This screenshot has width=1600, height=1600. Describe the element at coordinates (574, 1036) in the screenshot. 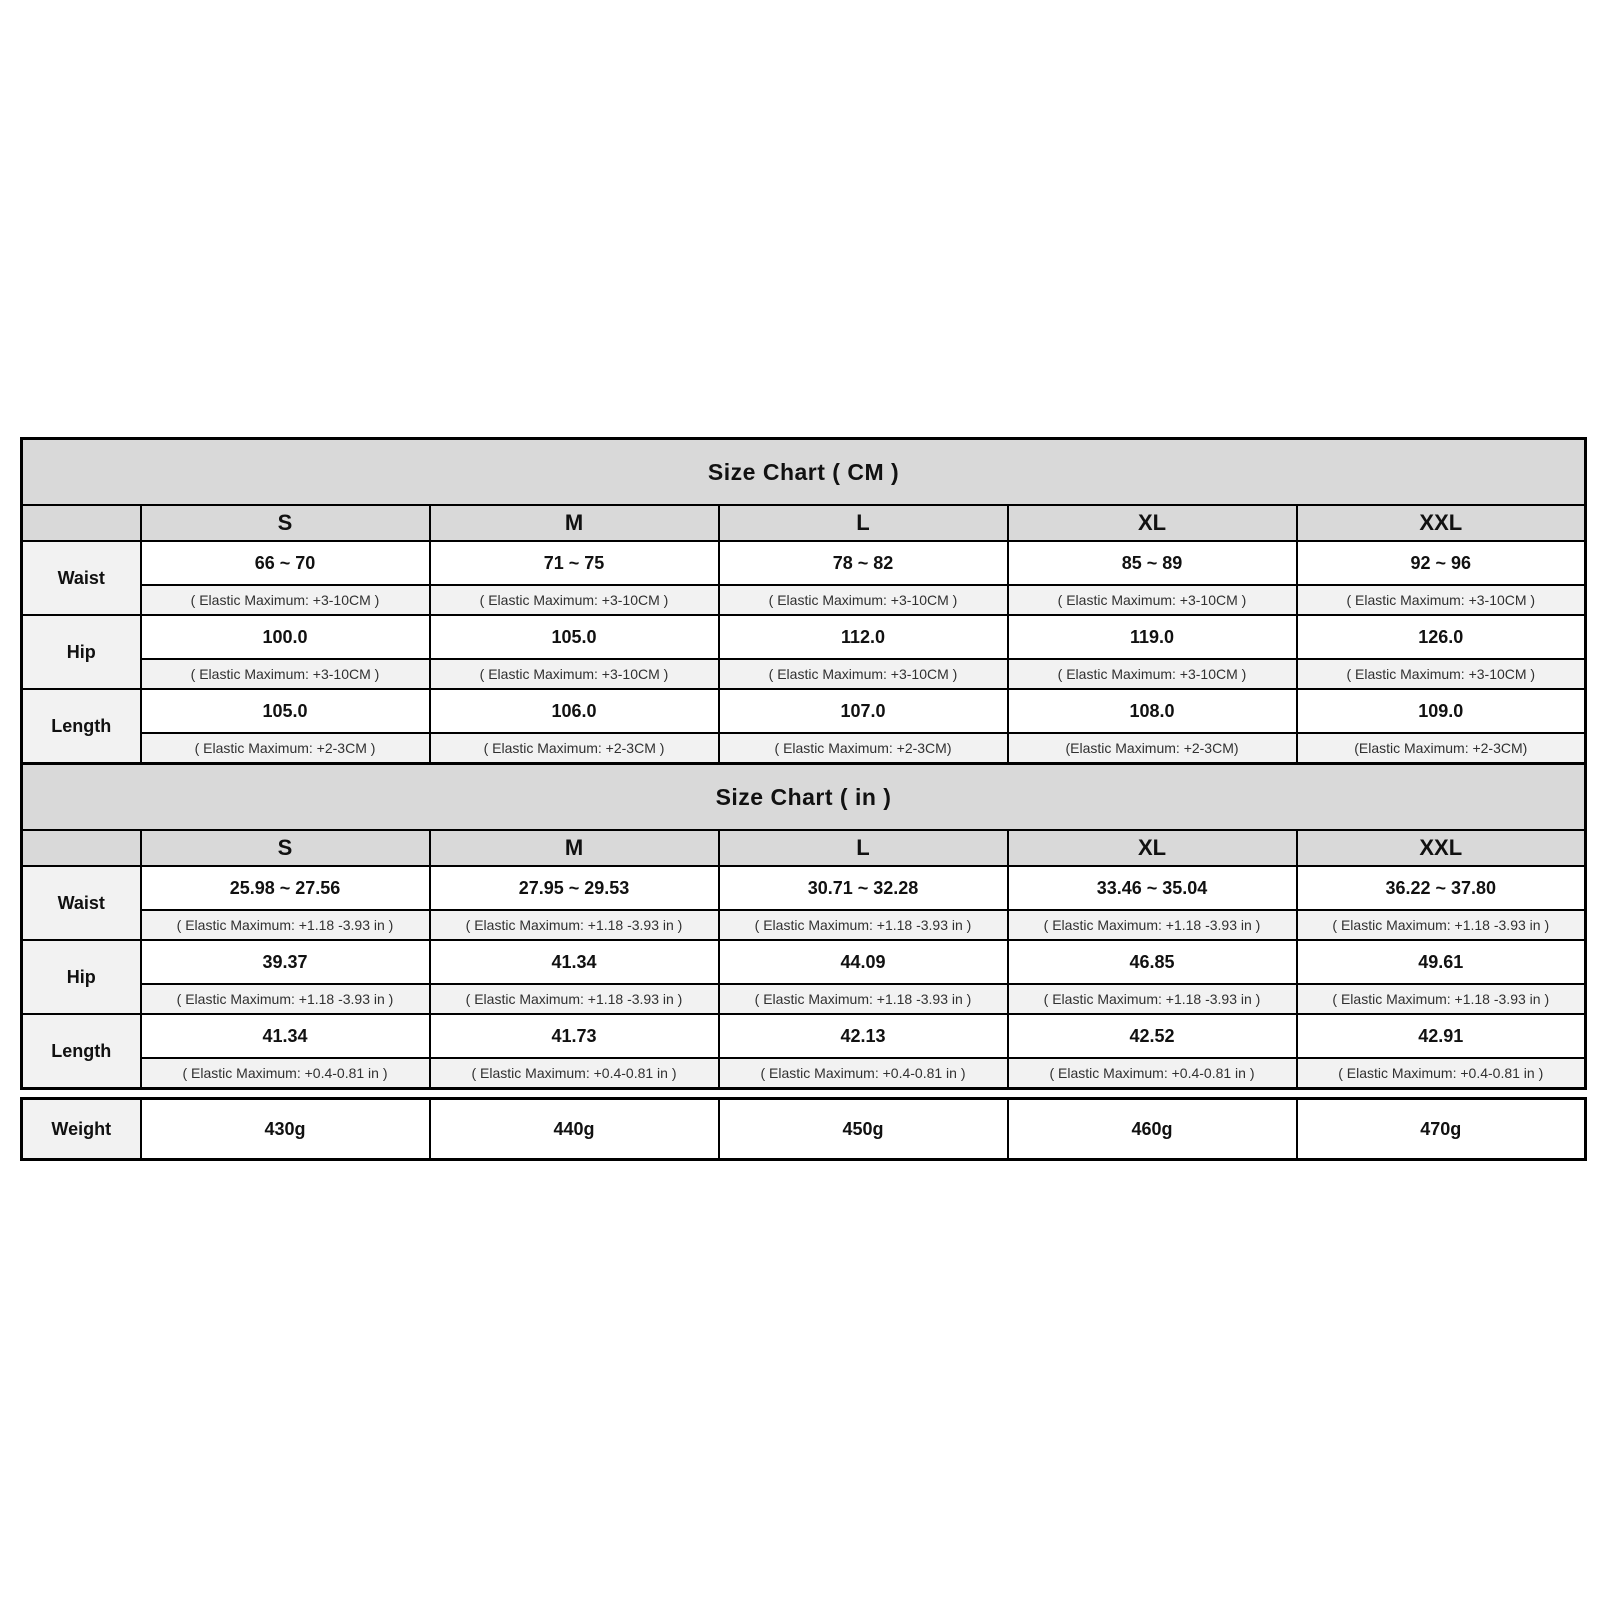

I see `measure-value: 41.73` at that location.